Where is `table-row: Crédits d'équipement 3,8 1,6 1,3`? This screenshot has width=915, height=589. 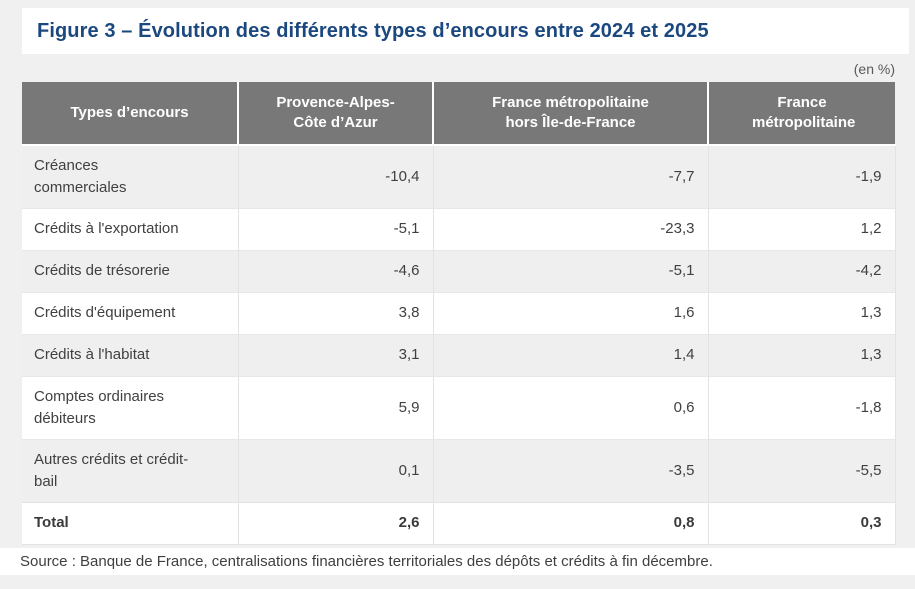
table-row: Crédits d'équipement 3,8 1,6 1,3 is located at coordinates (459, 312).